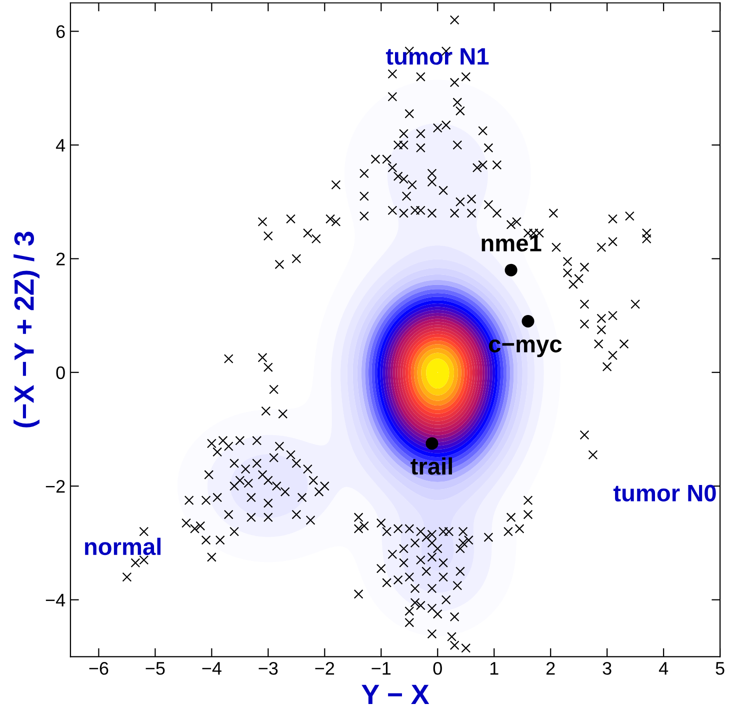 Image resolution: width=734 pixels, height=720 pixels. Describe the element at coordinates (123, 547) in the screenshot. I see `annotation: normal` at that location.